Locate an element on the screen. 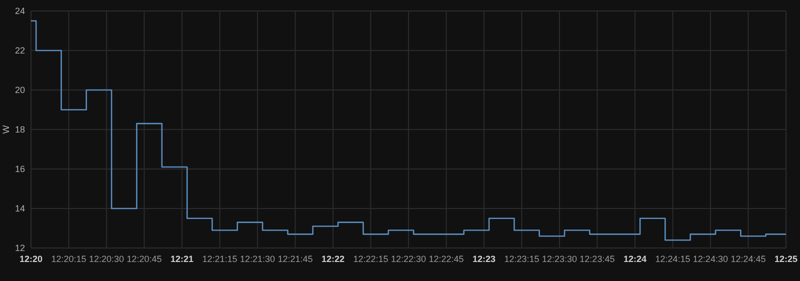  x-tick-label: 12:20:30 is located at coordinates (106, 259).